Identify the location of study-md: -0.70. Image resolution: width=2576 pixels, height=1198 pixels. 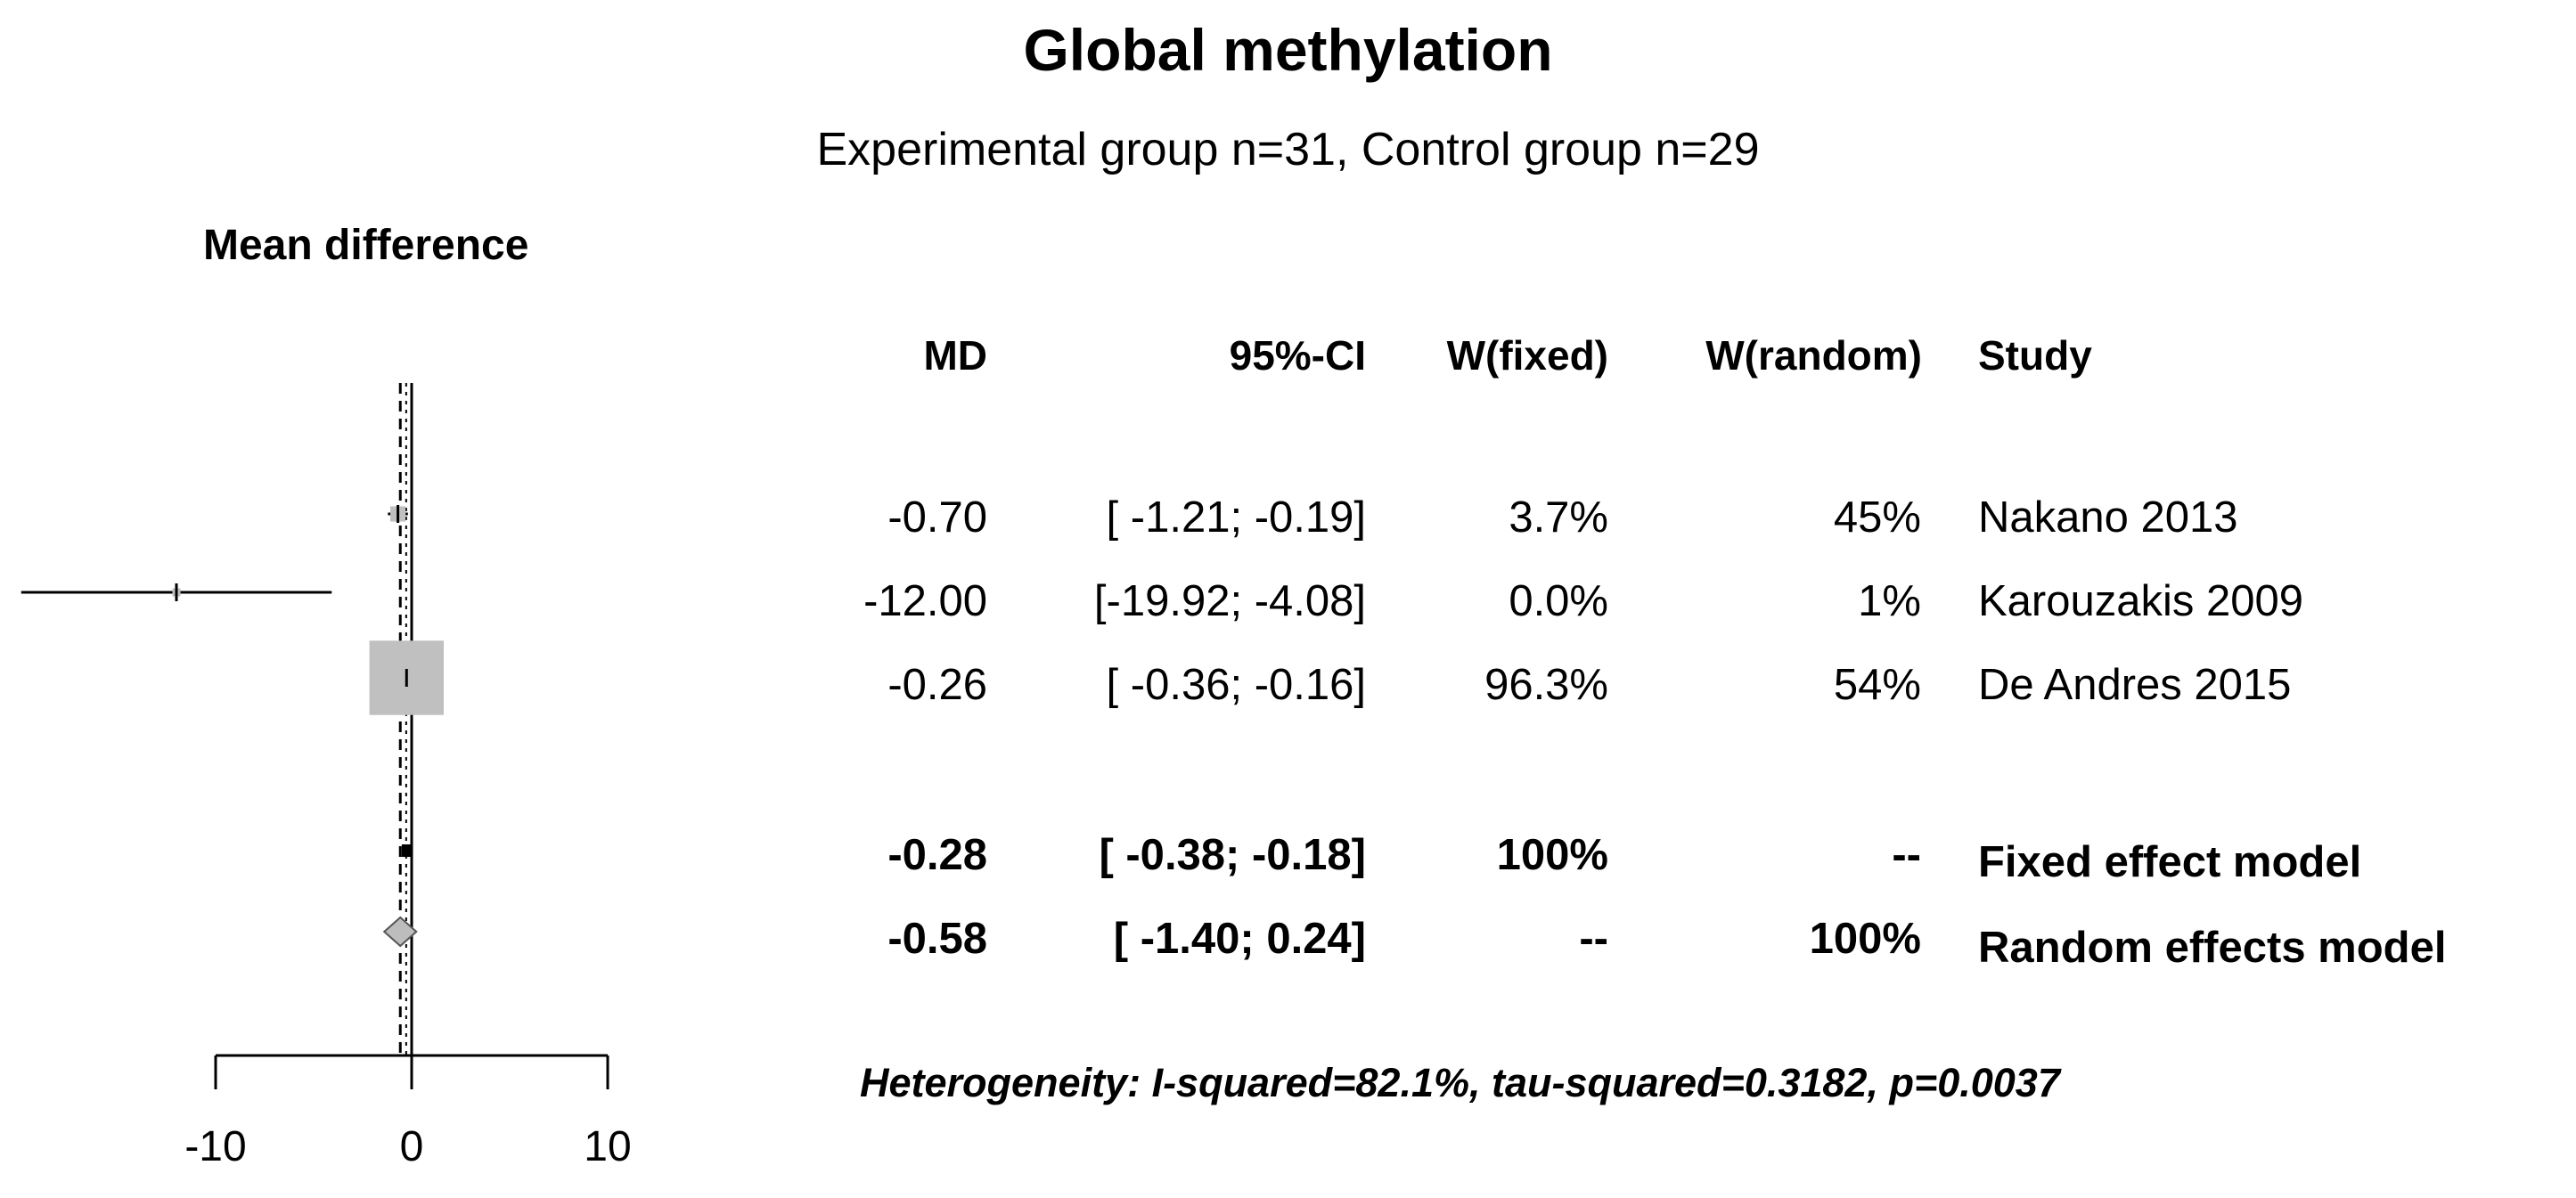
(937, 517).